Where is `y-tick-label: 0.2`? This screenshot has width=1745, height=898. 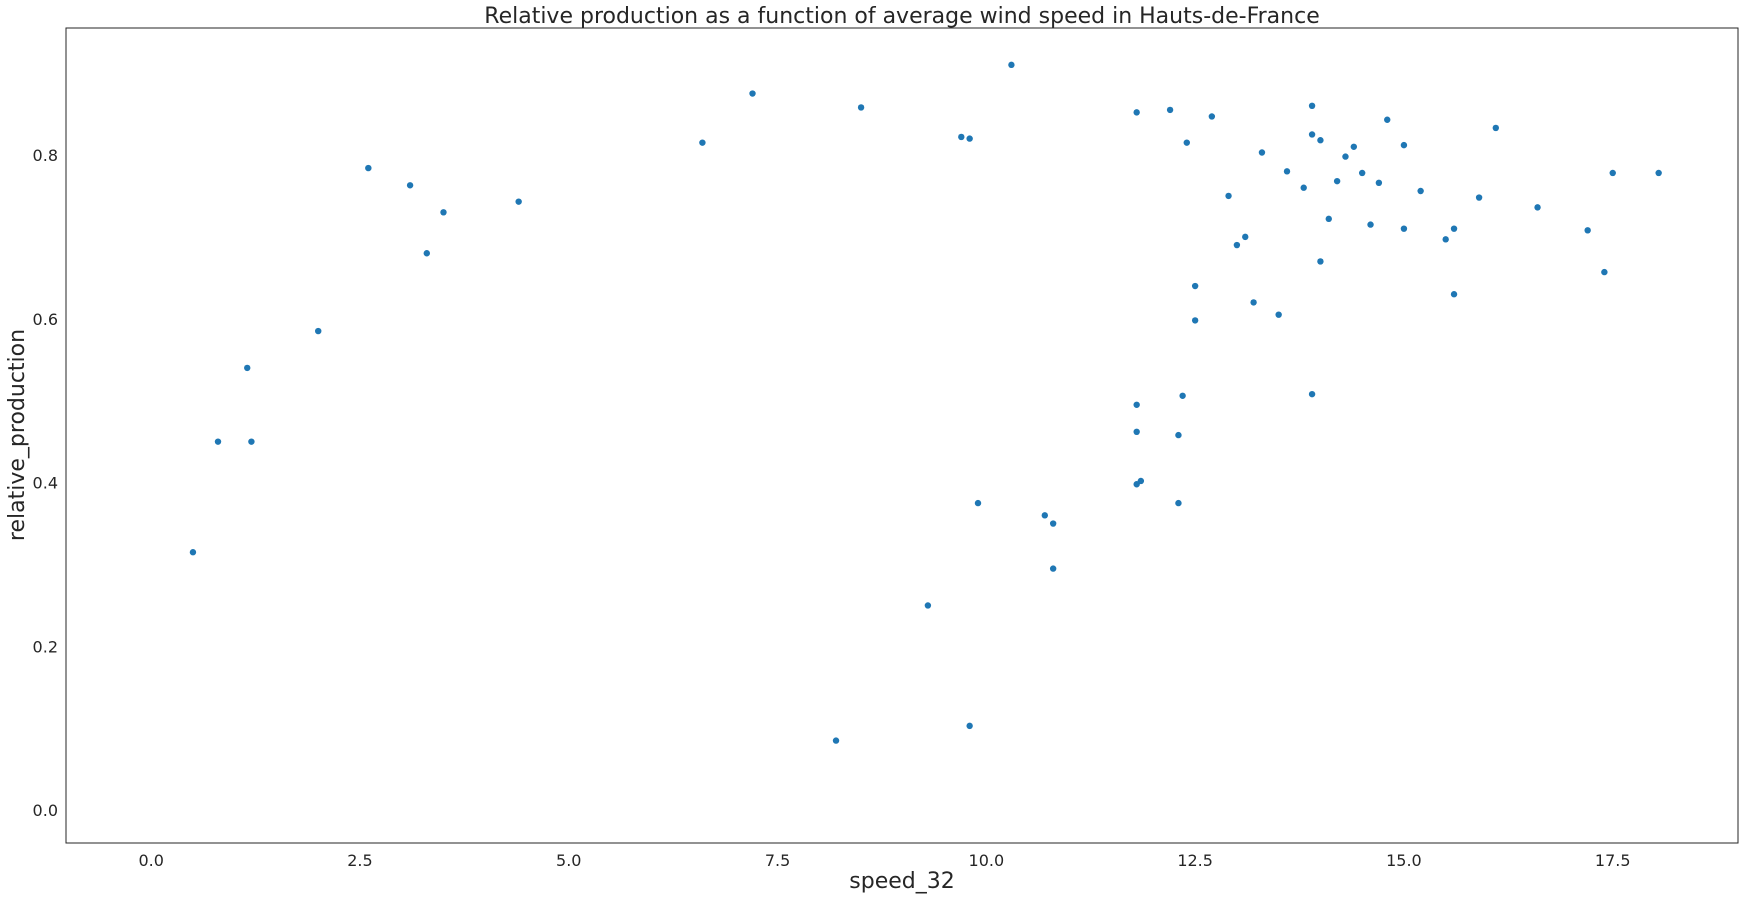 y-tick-label: 0.2 is located at coordinates (45, 646).